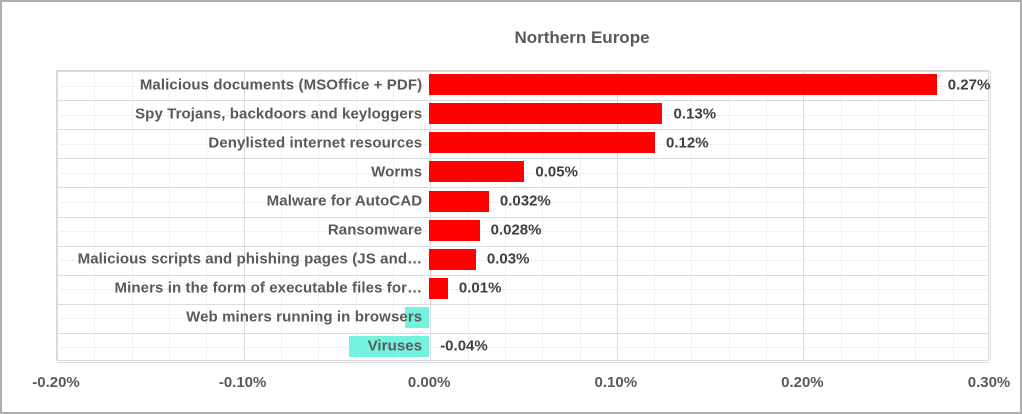 The width and height of the screenshot is (1022, 414). What do you see at coordinates (429, 382) in the screenshot?
I see `x-axis-tick-label: 0.00%` at bounding box center [429, 382].